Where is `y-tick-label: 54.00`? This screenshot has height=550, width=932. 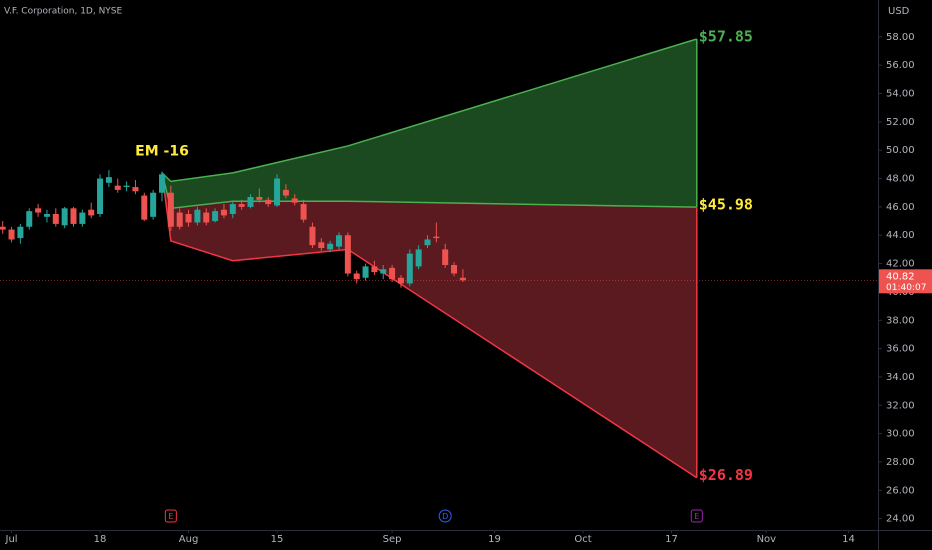
y-tick-label: 54.00 is located at coordinates (900, 94).